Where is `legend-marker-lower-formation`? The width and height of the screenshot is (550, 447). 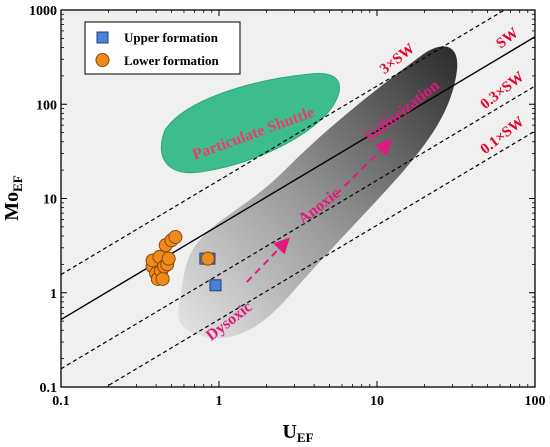
legend-marker-lower-formation is located at coordinates (102, 60).